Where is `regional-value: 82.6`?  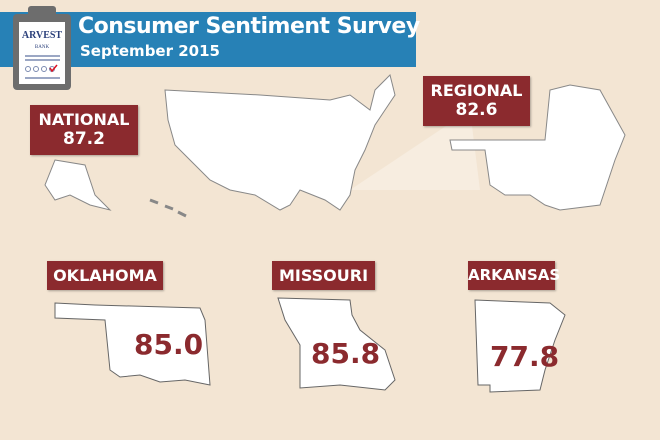
regional-value: 82.6 is located at coordinates (476, 110).